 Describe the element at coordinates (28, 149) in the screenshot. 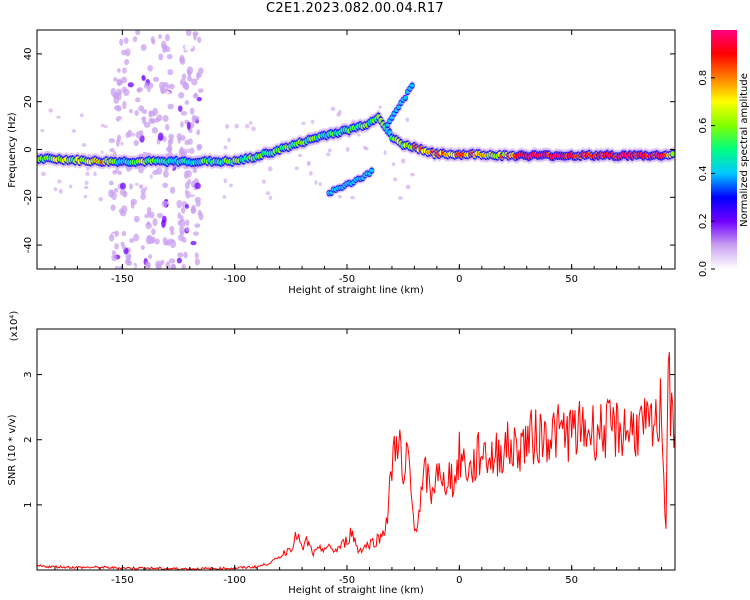

I see `y-tick-label: 0` at that location.